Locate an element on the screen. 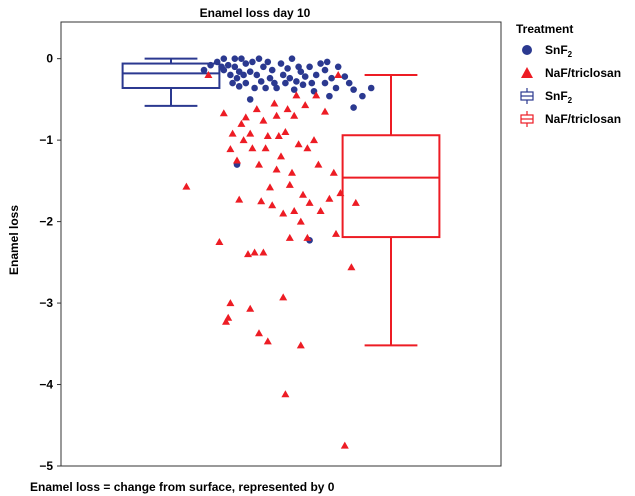 The image size is (635, 496). y-axis-label: Enamel loss is located at coordinates (14, 240).